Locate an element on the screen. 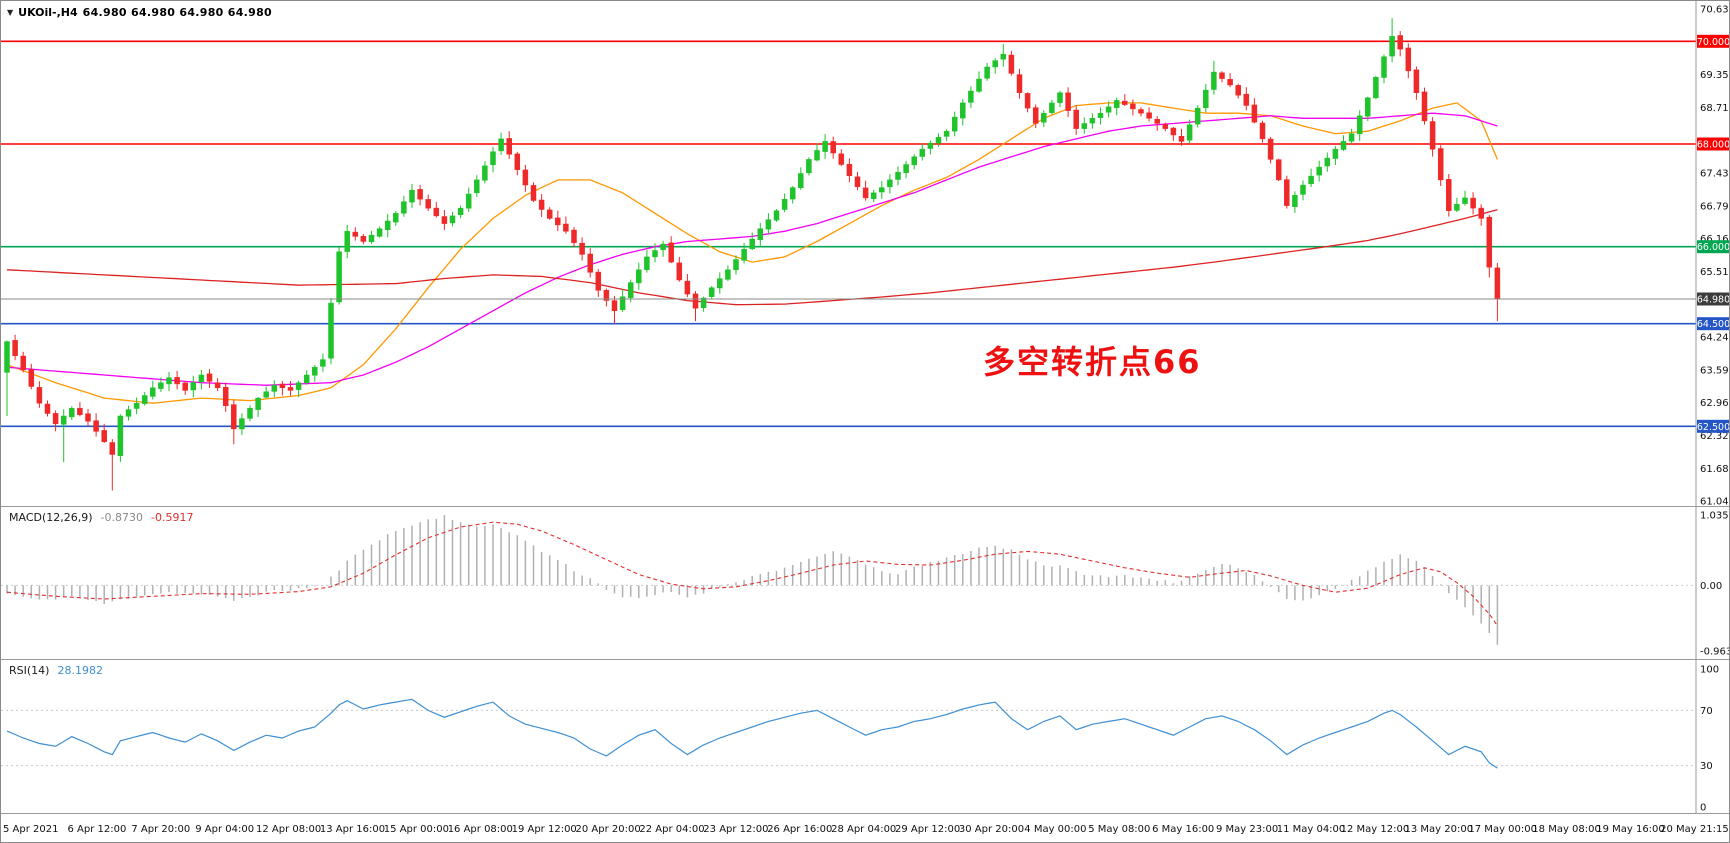 The width and height of the screenshot is (1730, 843). svg-text: 66.160 is located at coordinates (1715, 239).